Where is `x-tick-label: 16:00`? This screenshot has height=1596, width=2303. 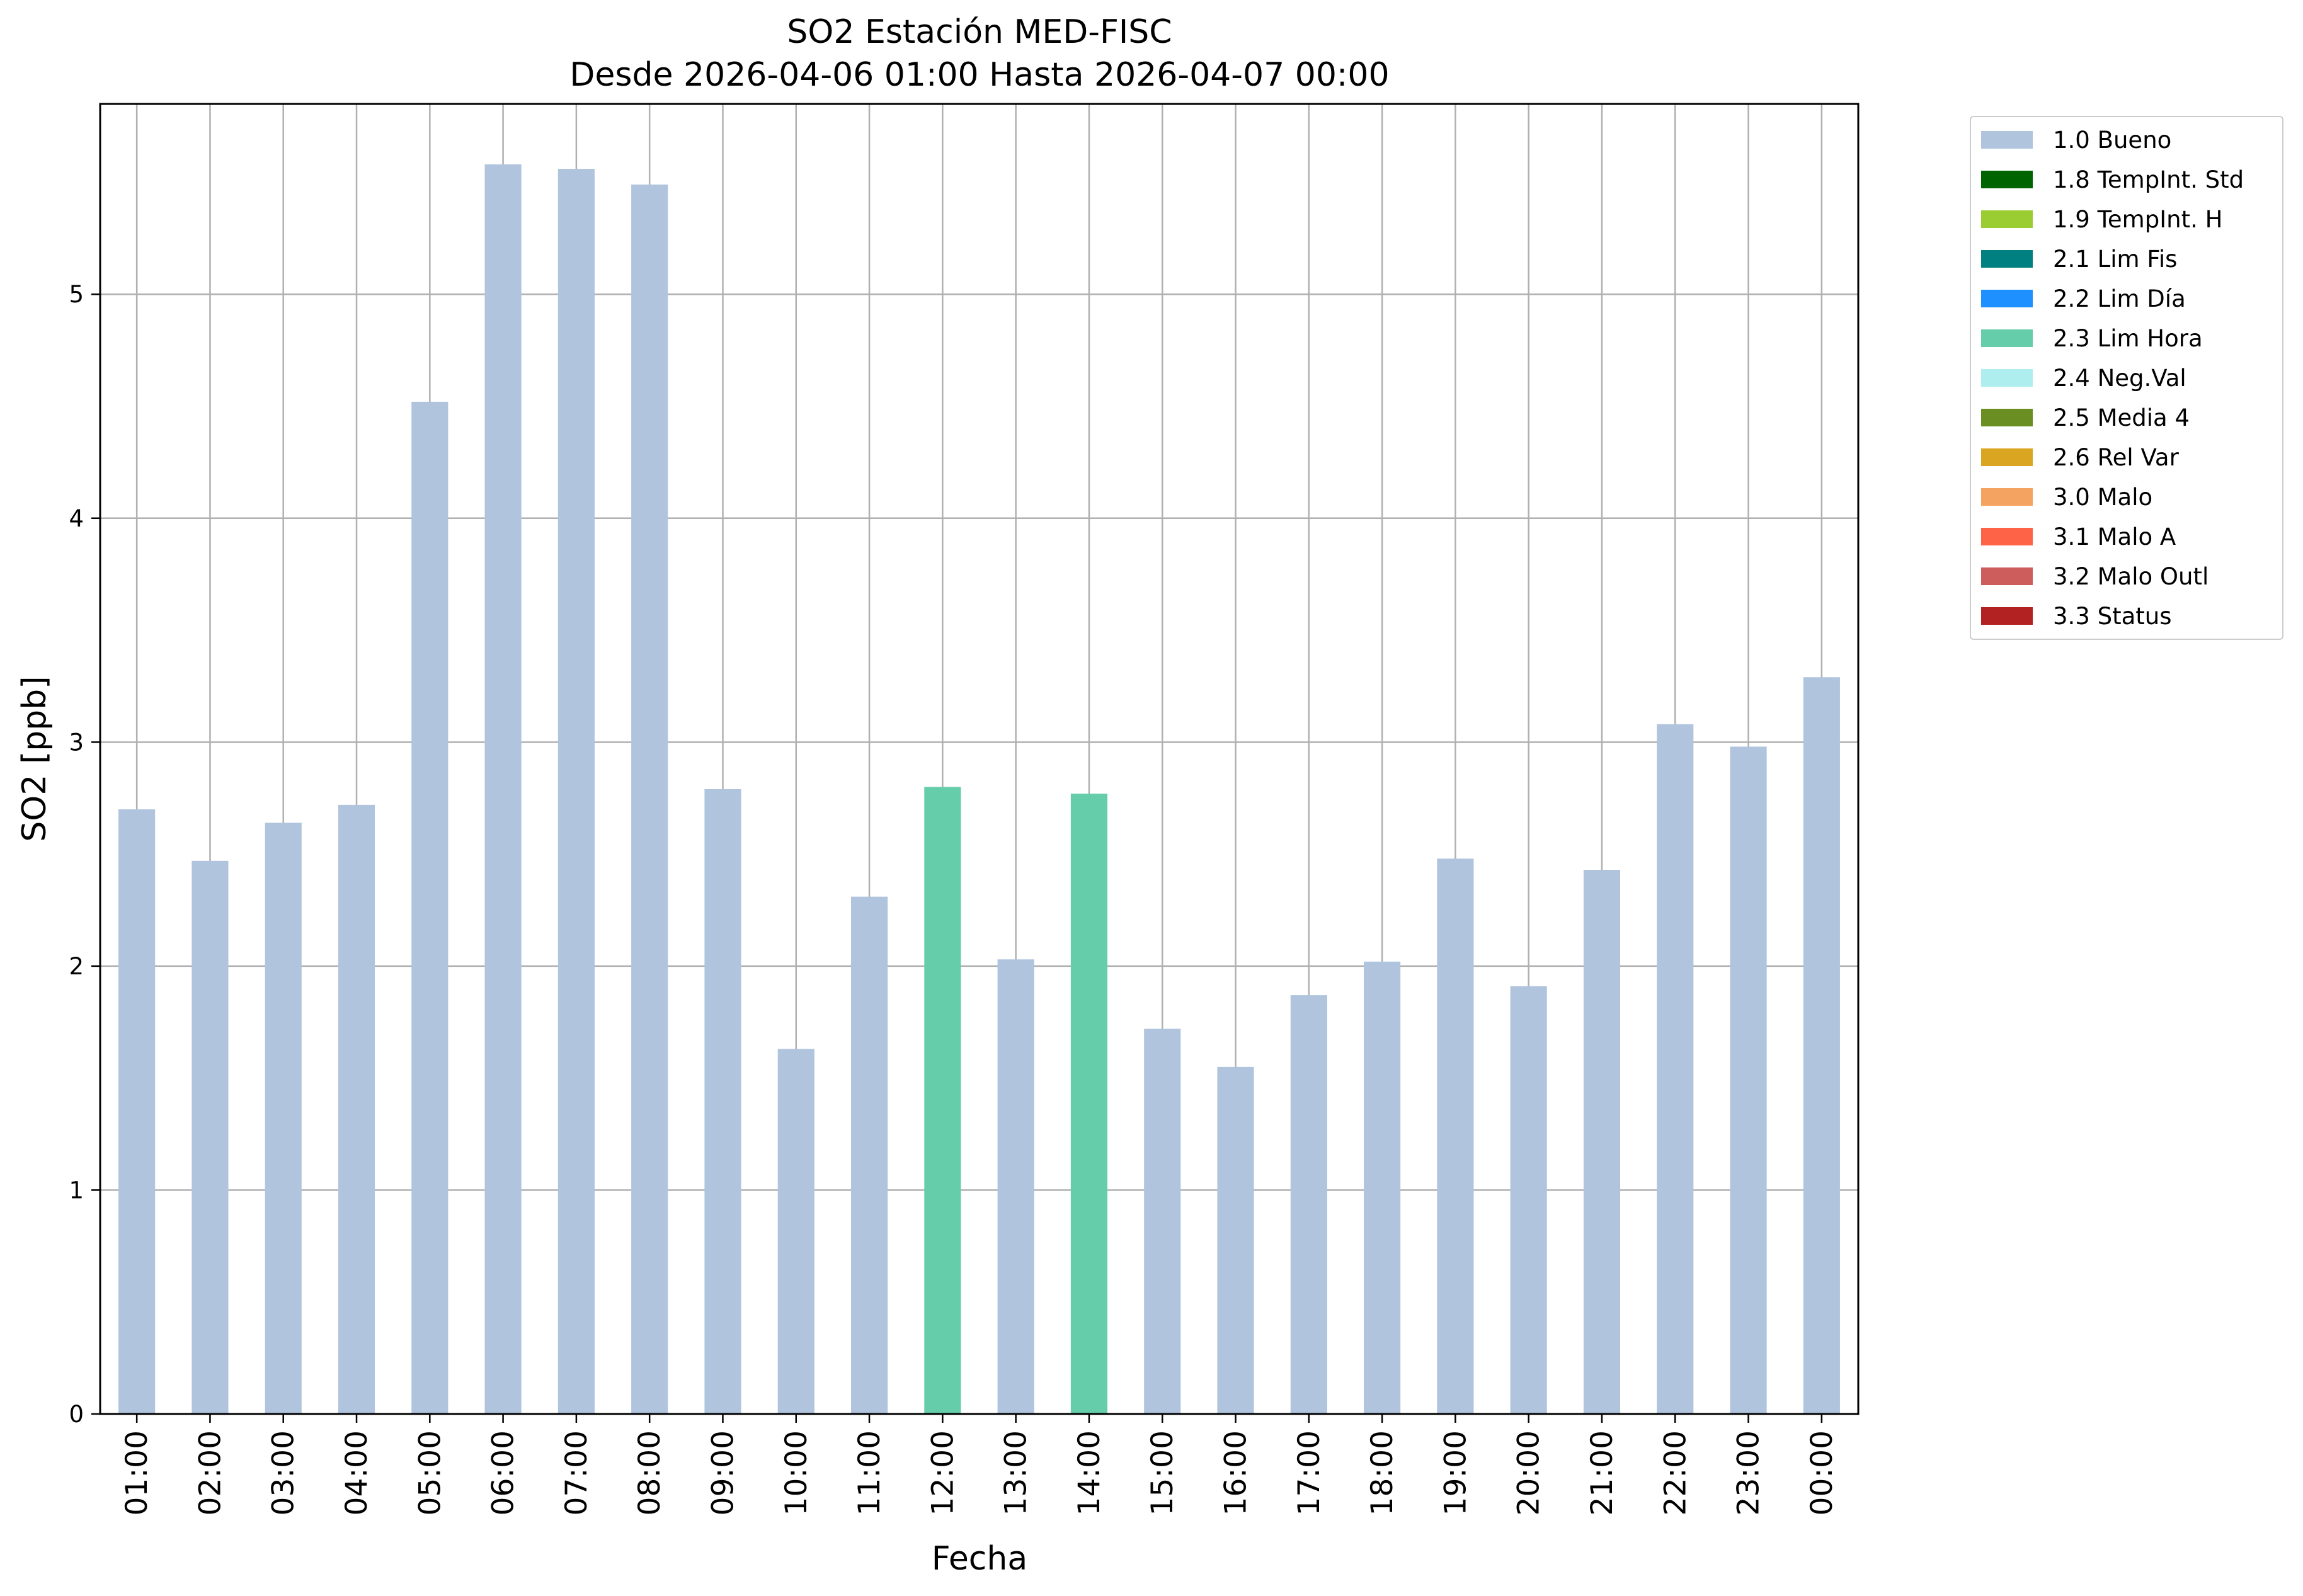
x-tick-label: 16:00 is located at coordinates (1236, 1472).